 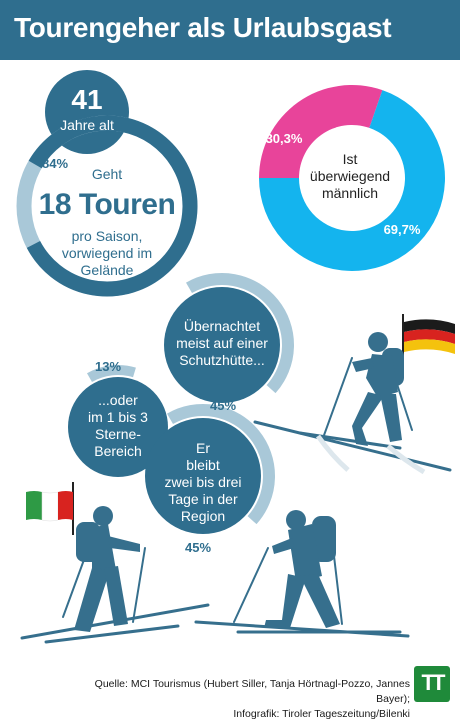 I want to click on hut-ring-arc, so click(x=240, y=333).